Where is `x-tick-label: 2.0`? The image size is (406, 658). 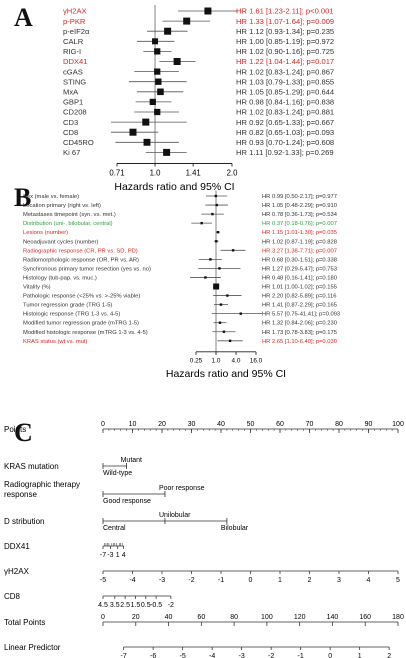 x-tick-label: 2.0 is located at coordinates (233, 172).